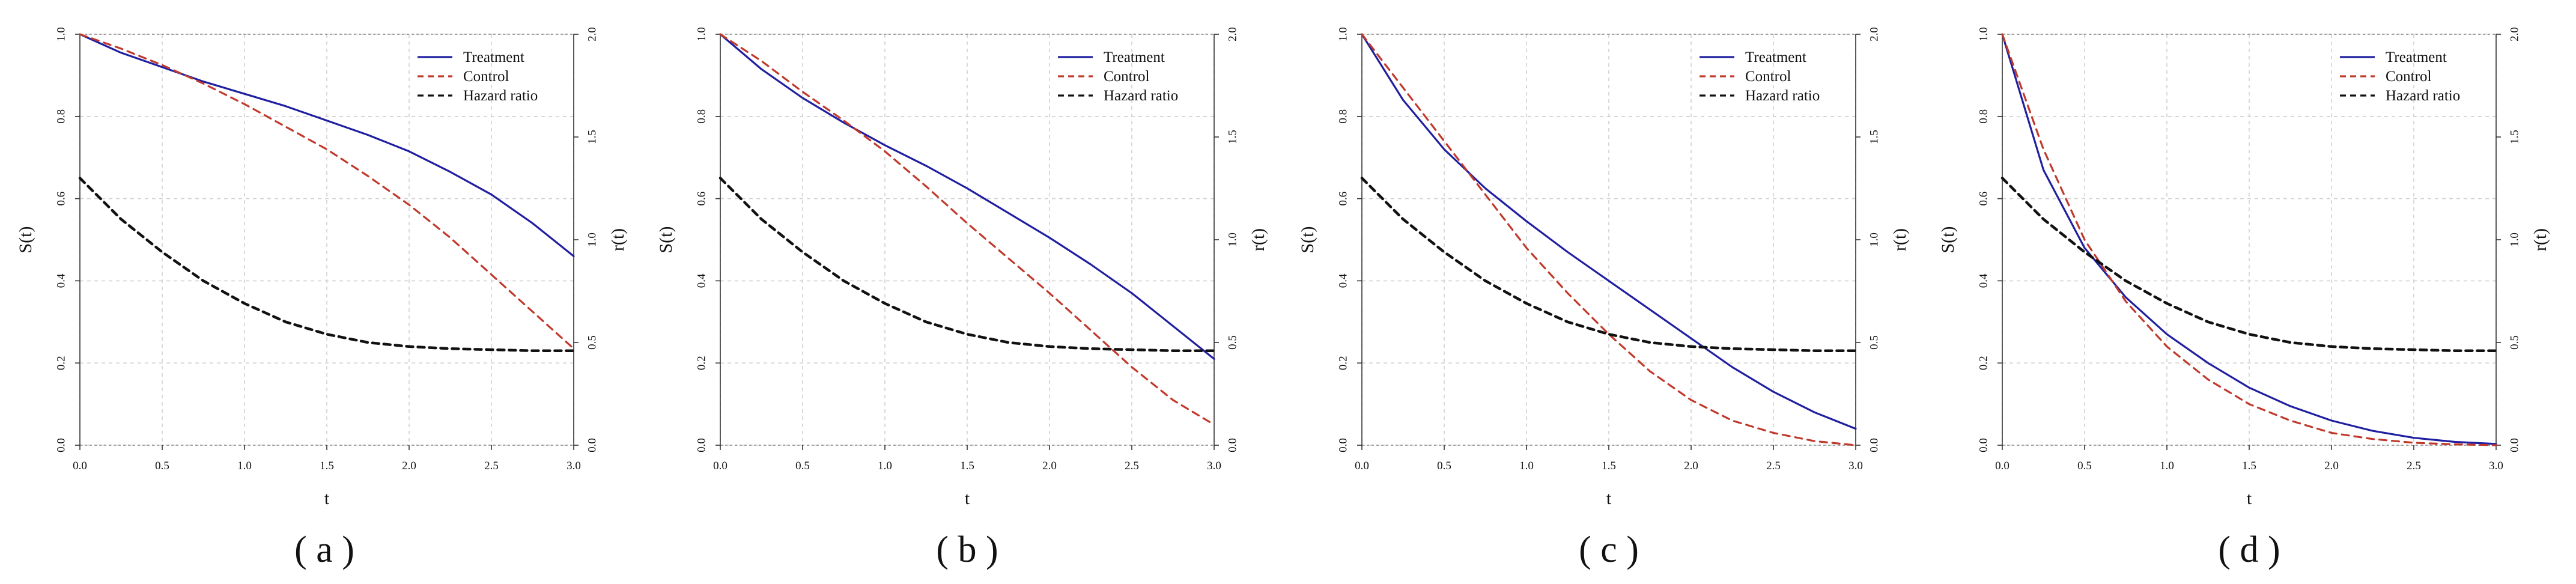  What do you see at coordinates (2249, 549) in the screenshot?
I see `panel-caption: ( d )` at bounding box center [2249, 549].